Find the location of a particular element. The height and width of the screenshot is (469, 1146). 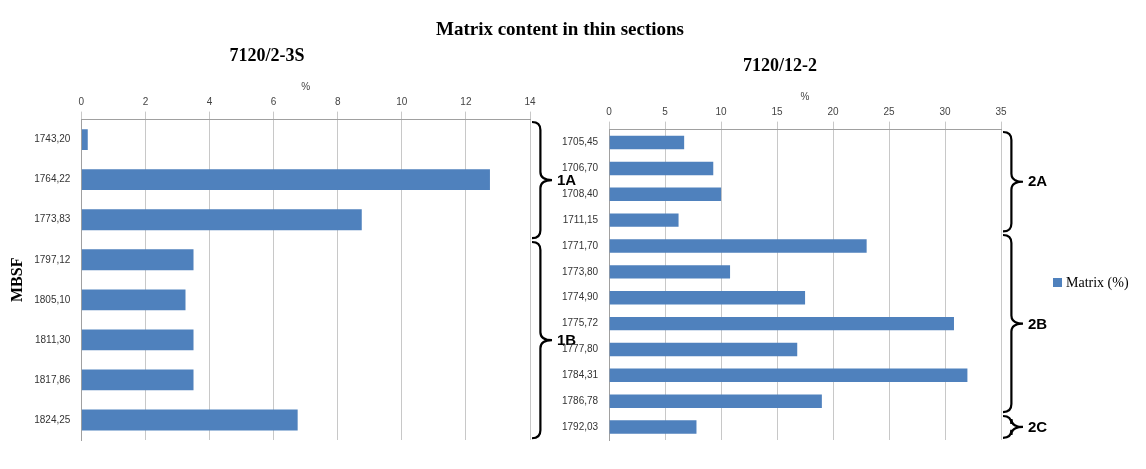

y-tick-label: 1824,25 is located at coordinates (52, 419).